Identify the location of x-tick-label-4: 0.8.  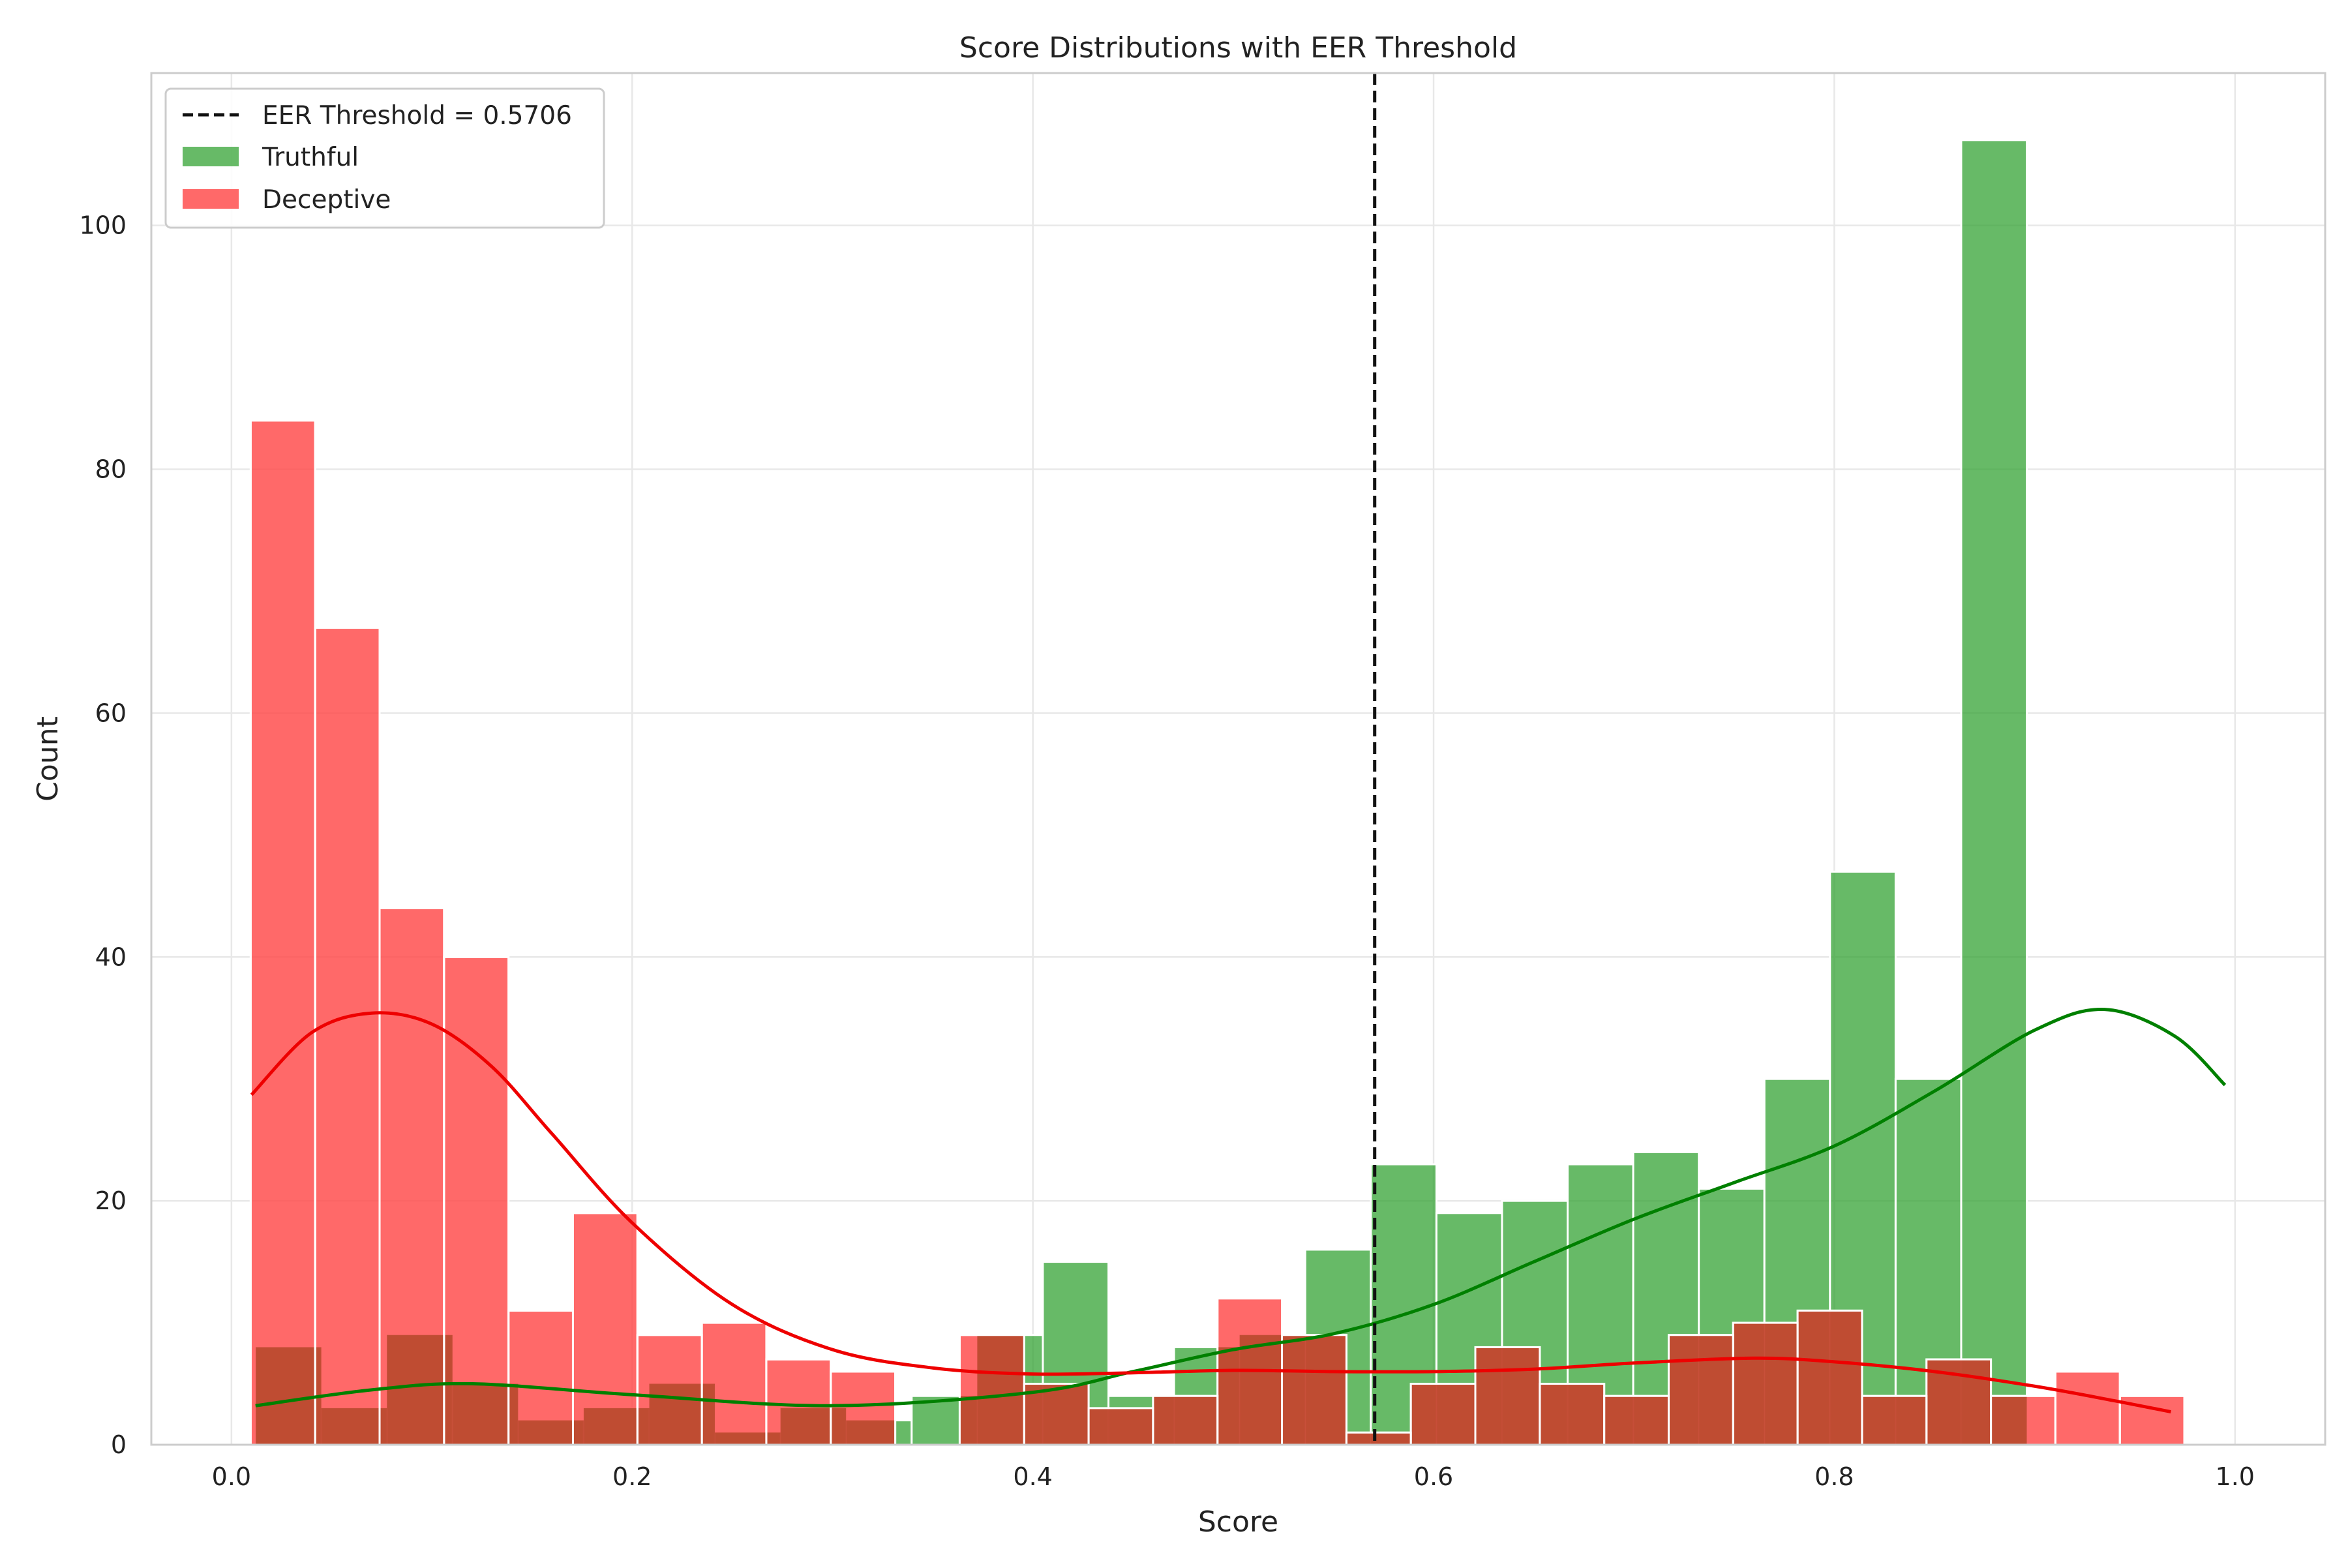
(1834, 1476).